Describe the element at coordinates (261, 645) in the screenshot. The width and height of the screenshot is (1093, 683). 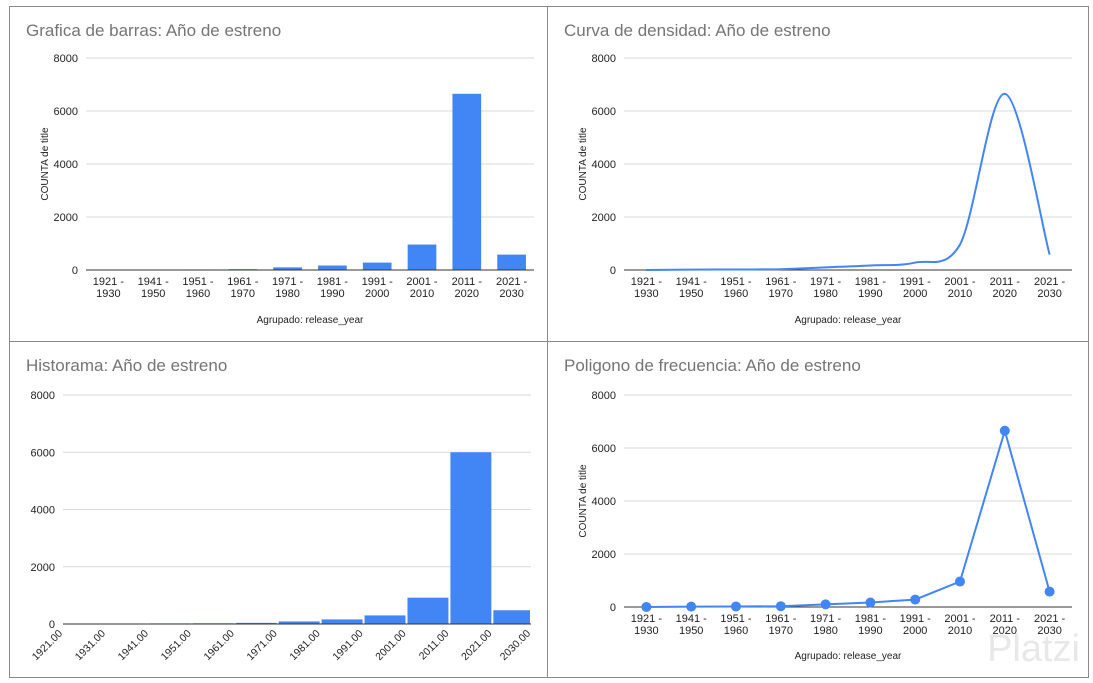
I see `x-tick-label: 1971.00` at that location.